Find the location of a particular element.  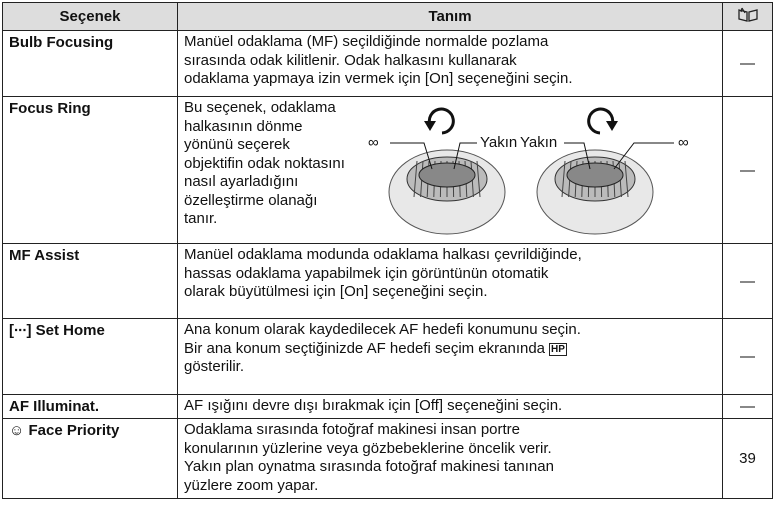

description-line: nasıl ayarladığını is located at coordinates (241, 181).